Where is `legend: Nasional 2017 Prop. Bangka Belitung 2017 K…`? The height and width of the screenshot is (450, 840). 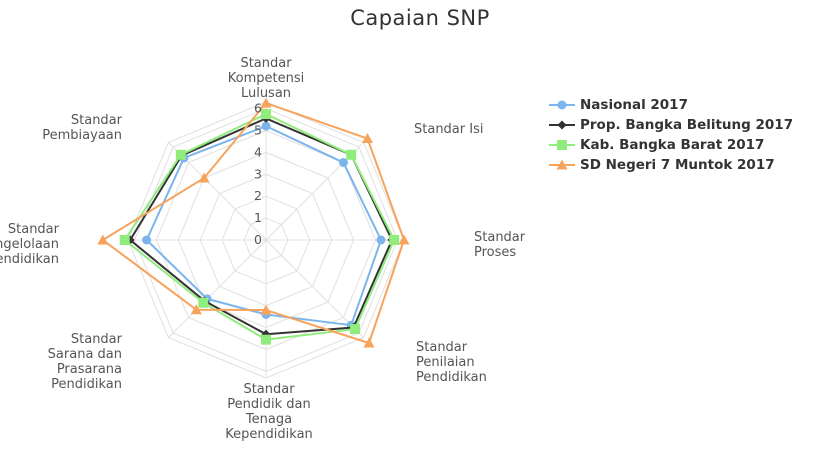
legend: Nasional 2017 Prop. Bangka Belitung 2017 K… is located at coordinates (670, 135).